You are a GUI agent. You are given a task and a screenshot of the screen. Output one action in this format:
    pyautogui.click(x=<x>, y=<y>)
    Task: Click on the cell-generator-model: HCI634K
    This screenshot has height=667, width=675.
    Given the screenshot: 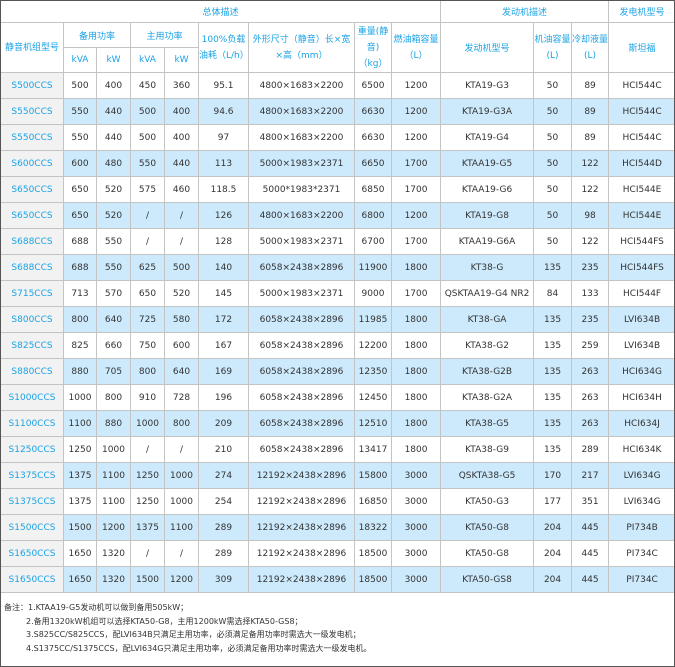 What is the action you would take?
    pyautogui.click(x=641, y=449)
    